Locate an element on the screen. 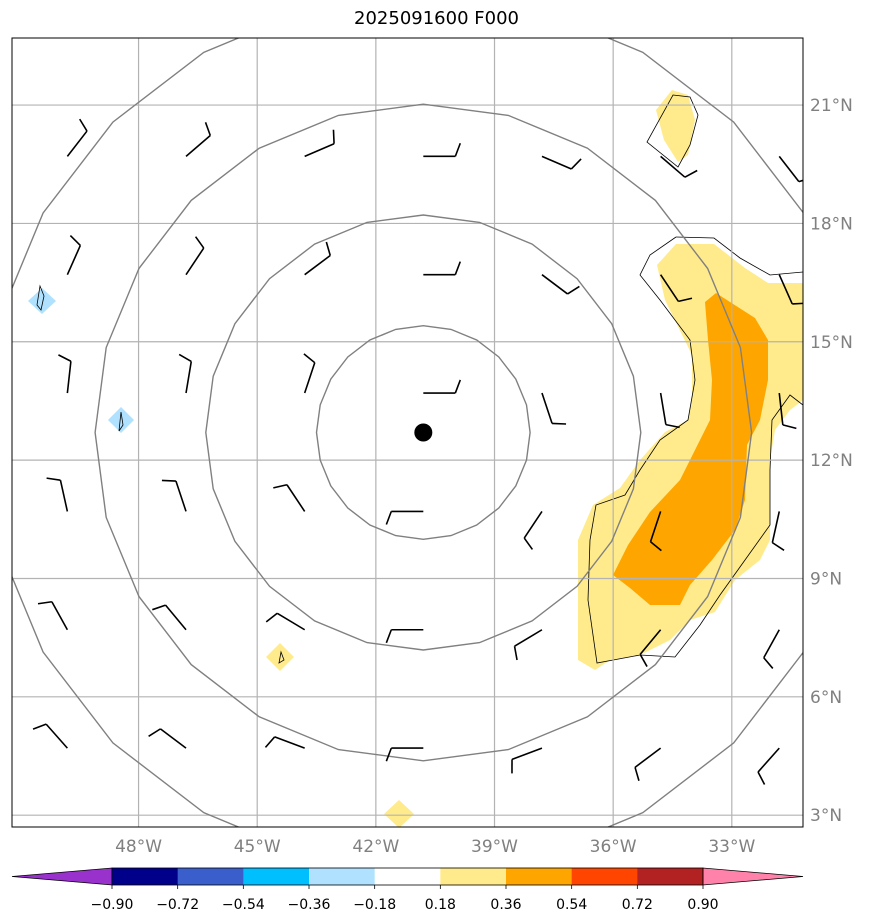 The image size is (873, 924). lat-tick-label-2: 9°N is located at coordinates (826, 579).